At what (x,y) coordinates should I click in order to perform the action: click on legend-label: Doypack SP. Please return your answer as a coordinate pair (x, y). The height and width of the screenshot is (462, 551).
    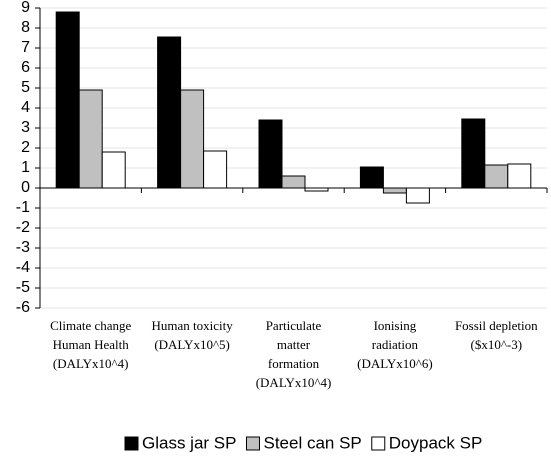
    Looking at the image, I should click on (436, 442).